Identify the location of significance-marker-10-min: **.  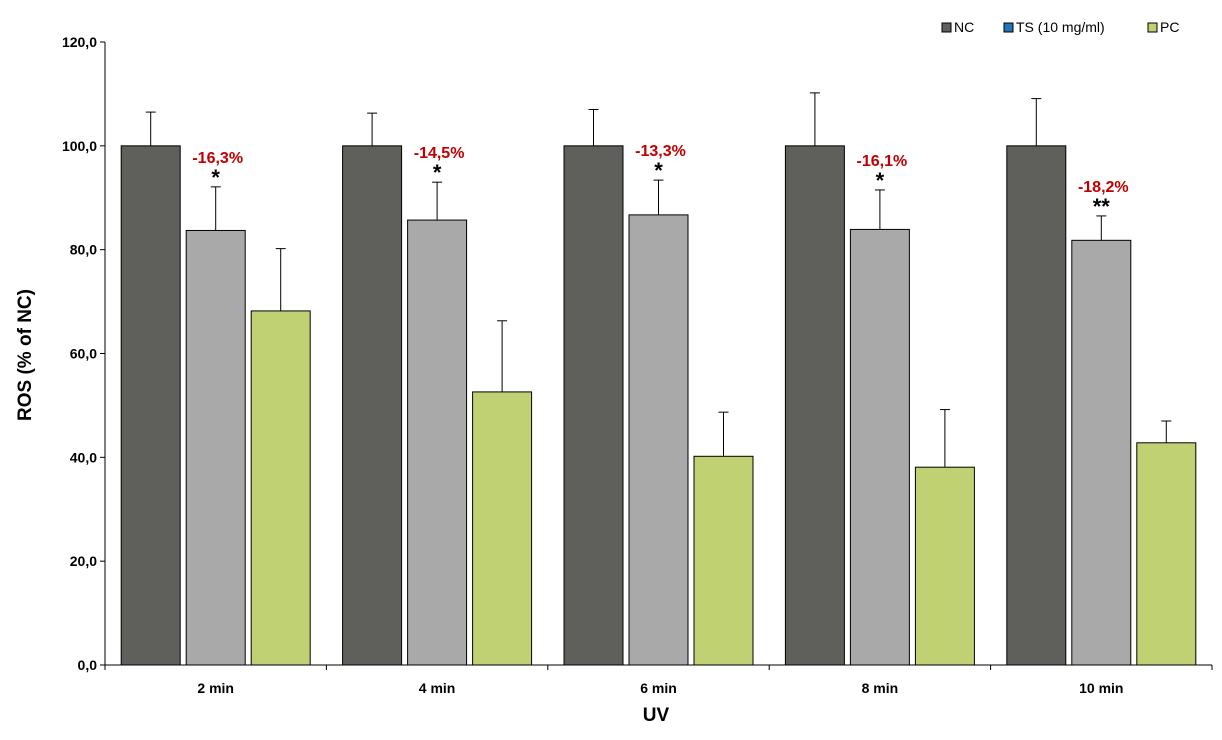
(1102, 206).